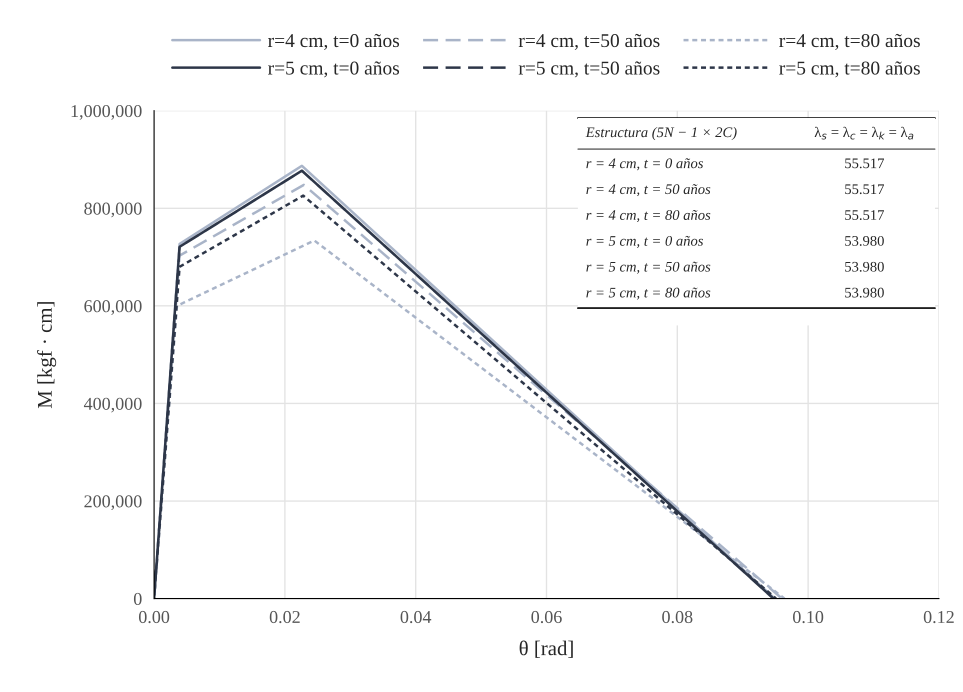  What do you see at coordinates (589, 69) in the screenshot?
I see `legend-label: r=5 cm, t=50 años` at bounding box center [589, 69].